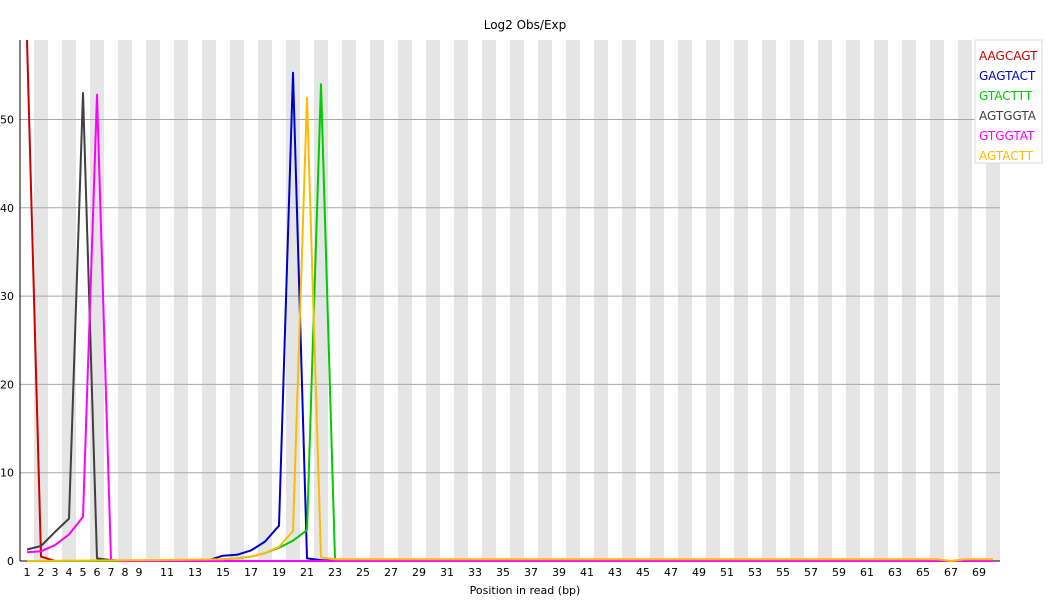 The height and width of the screenshot is (600, 1050). What do you see at coordinates (895, 572) in the screenshot?
I see `x-tick-label: 63` at bounding box center [895, 572].